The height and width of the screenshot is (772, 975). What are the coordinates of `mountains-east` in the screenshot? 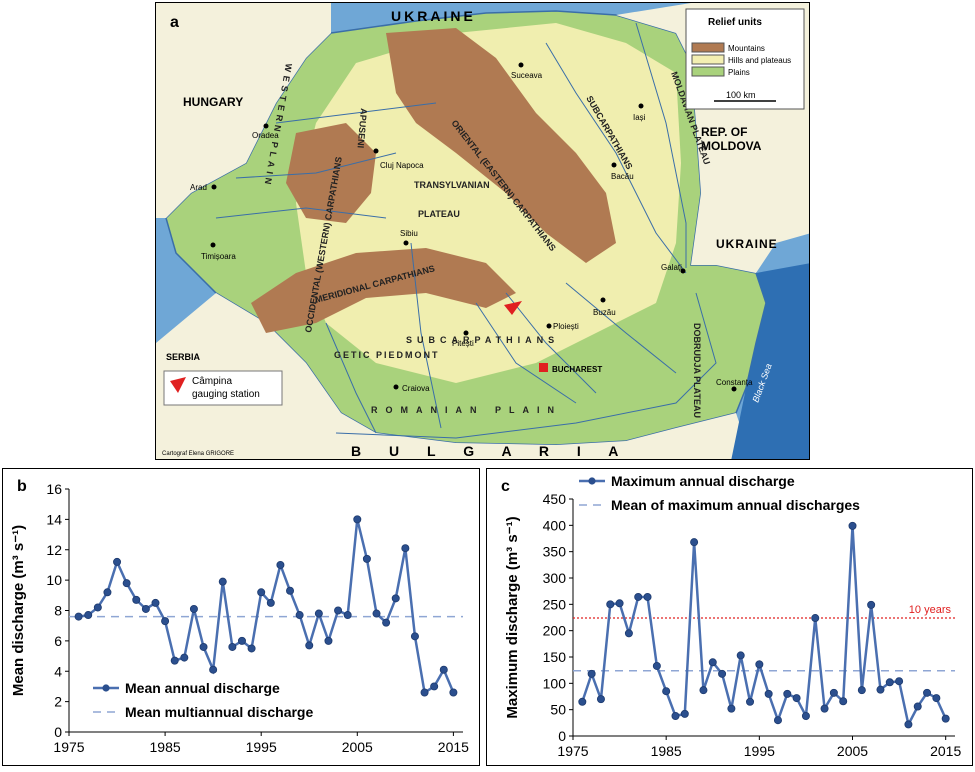 It's located at (501, 145).